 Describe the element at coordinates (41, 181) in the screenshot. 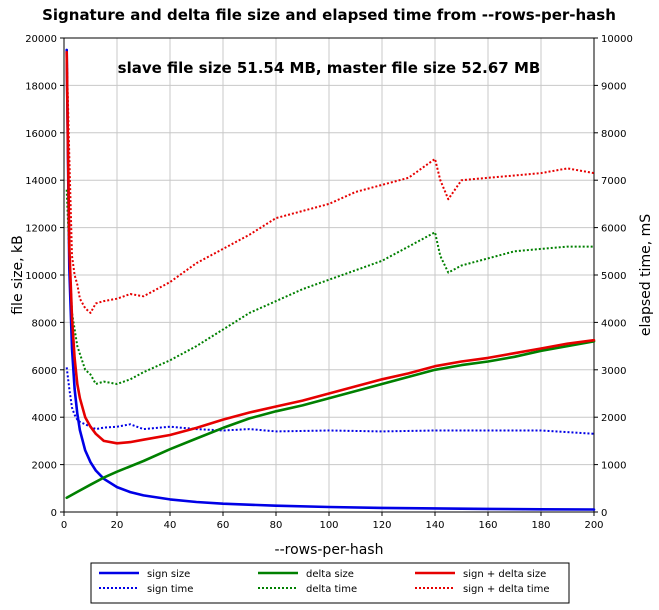

I see `y-left-tick-label: 14000` at that location.